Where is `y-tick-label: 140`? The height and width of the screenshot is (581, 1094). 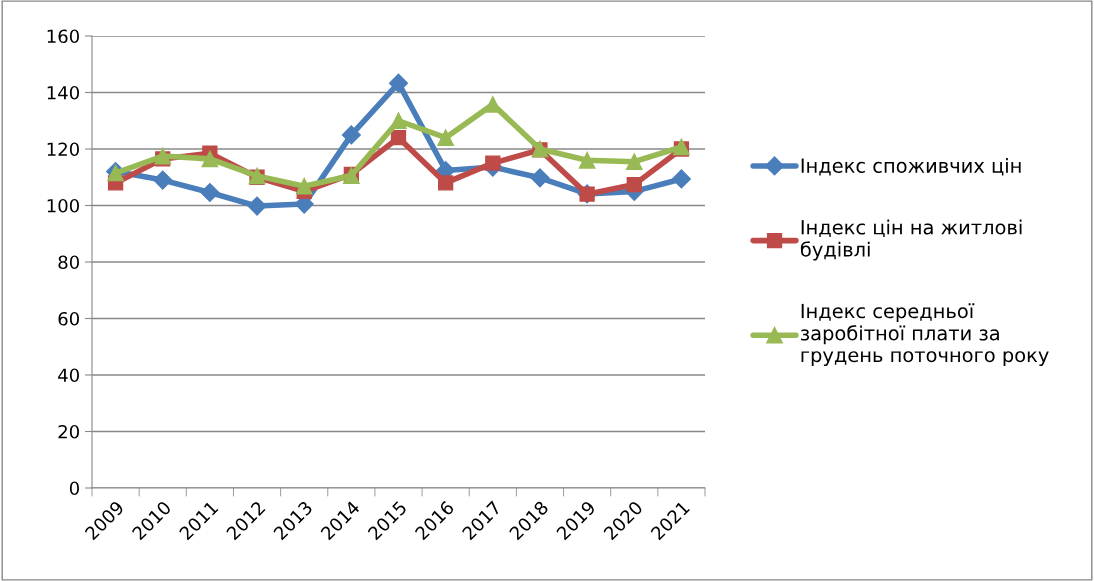 y-tick-label: 140 is located at coordinates (63, 92).